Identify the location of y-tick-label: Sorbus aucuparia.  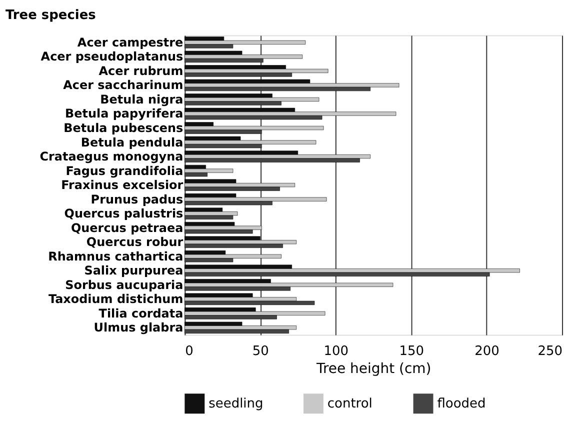
(124, 285).